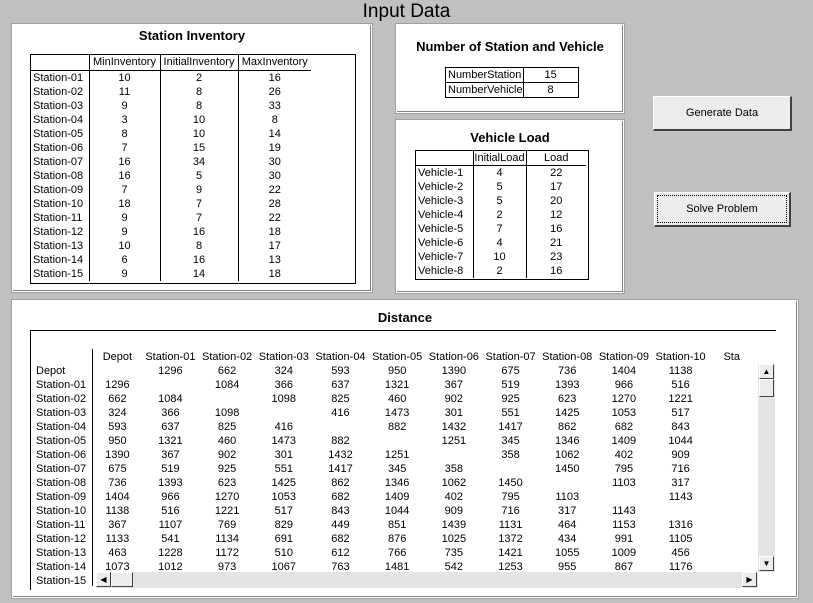 Image resolution: width=813 pixels, height=603 pixels. I want to click on scroll-up-button: ▲, so click(766, 371).